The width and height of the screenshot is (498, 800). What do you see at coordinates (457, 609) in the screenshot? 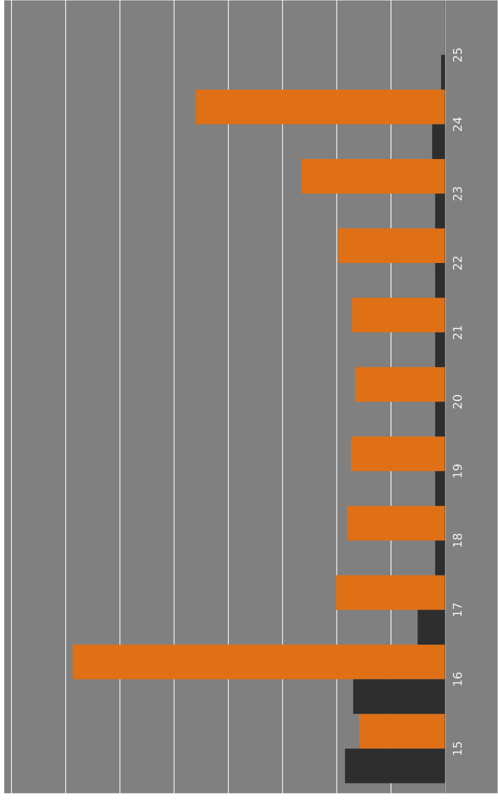
I see `y-tick-label: 17` at bounding box center [457, 609].